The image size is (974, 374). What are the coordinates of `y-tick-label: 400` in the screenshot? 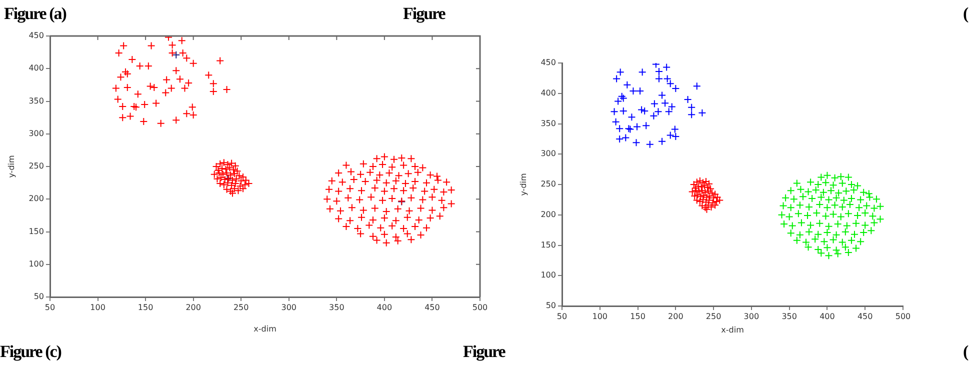 It's located at (548, 93).